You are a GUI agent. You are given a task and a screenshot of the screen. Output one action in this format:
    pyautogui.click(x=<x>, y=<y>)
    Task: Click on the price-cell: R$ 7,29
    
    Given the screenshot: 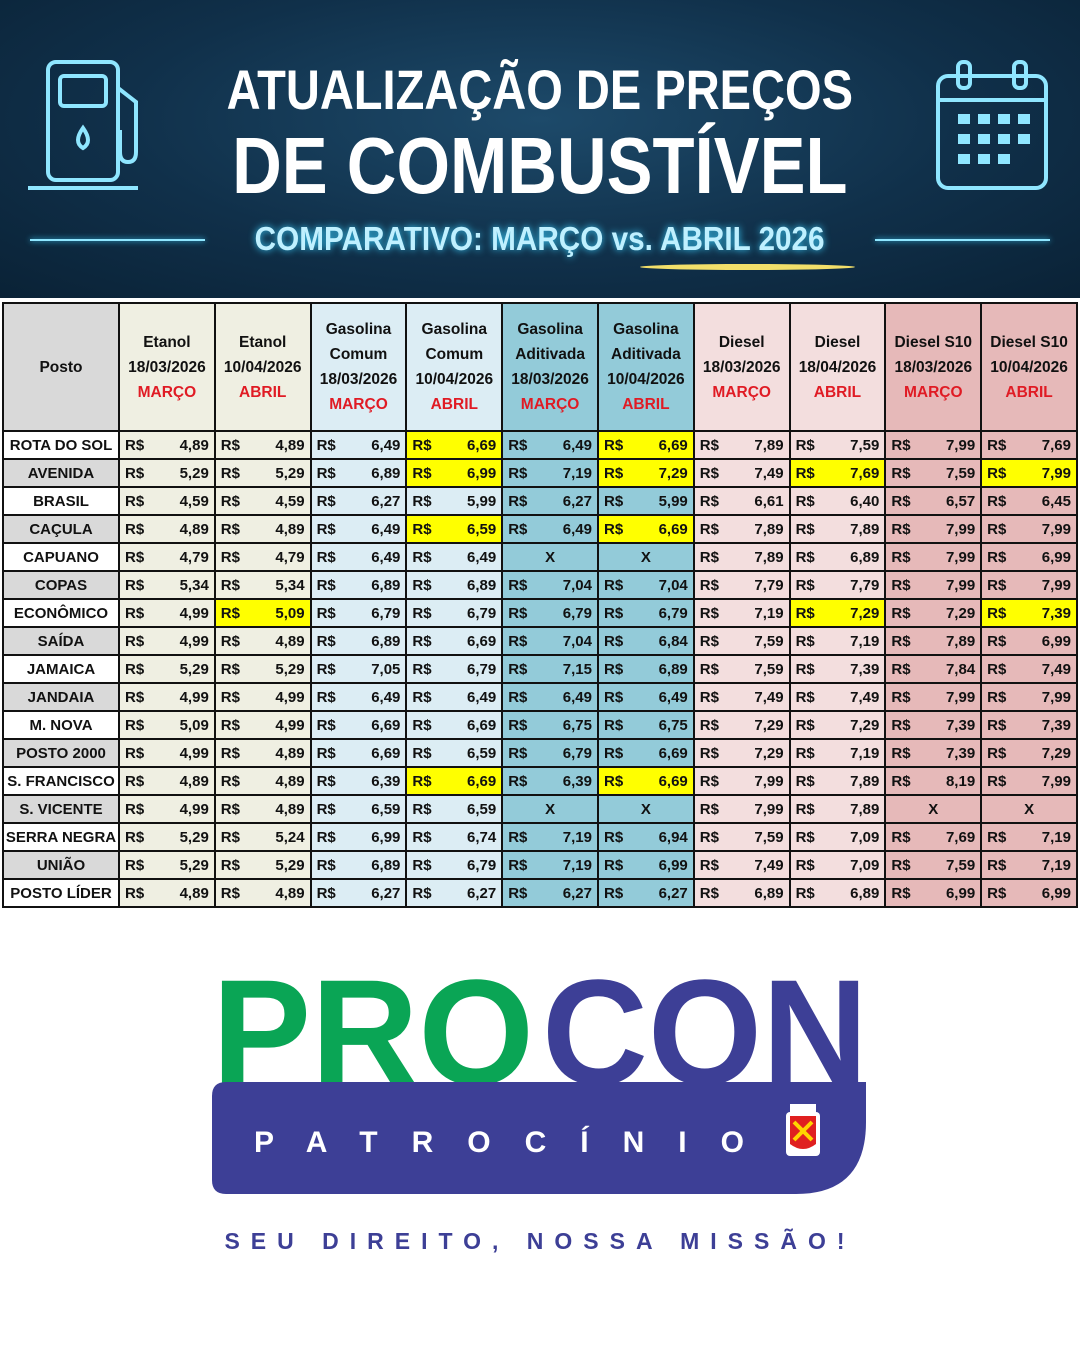 What is the action you would take?
    pyautogui.click(x=1029, y=753)
    